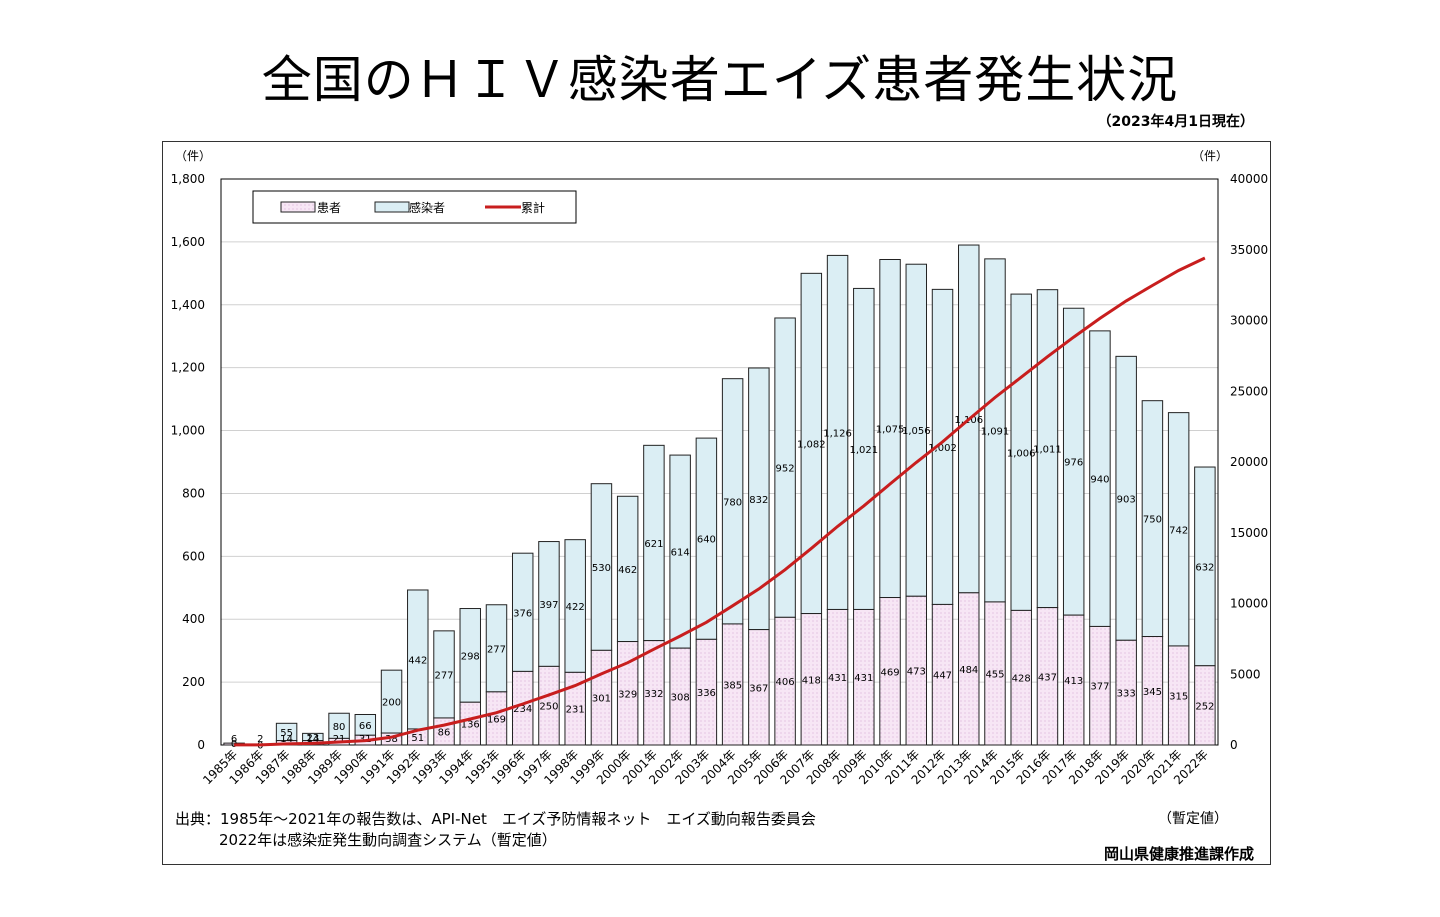 The width and height of the screenshot is (1440, 917). Describe the element at coordinates (496, 719) in the screenshot. I see `data-label-patient: 169` at that location.